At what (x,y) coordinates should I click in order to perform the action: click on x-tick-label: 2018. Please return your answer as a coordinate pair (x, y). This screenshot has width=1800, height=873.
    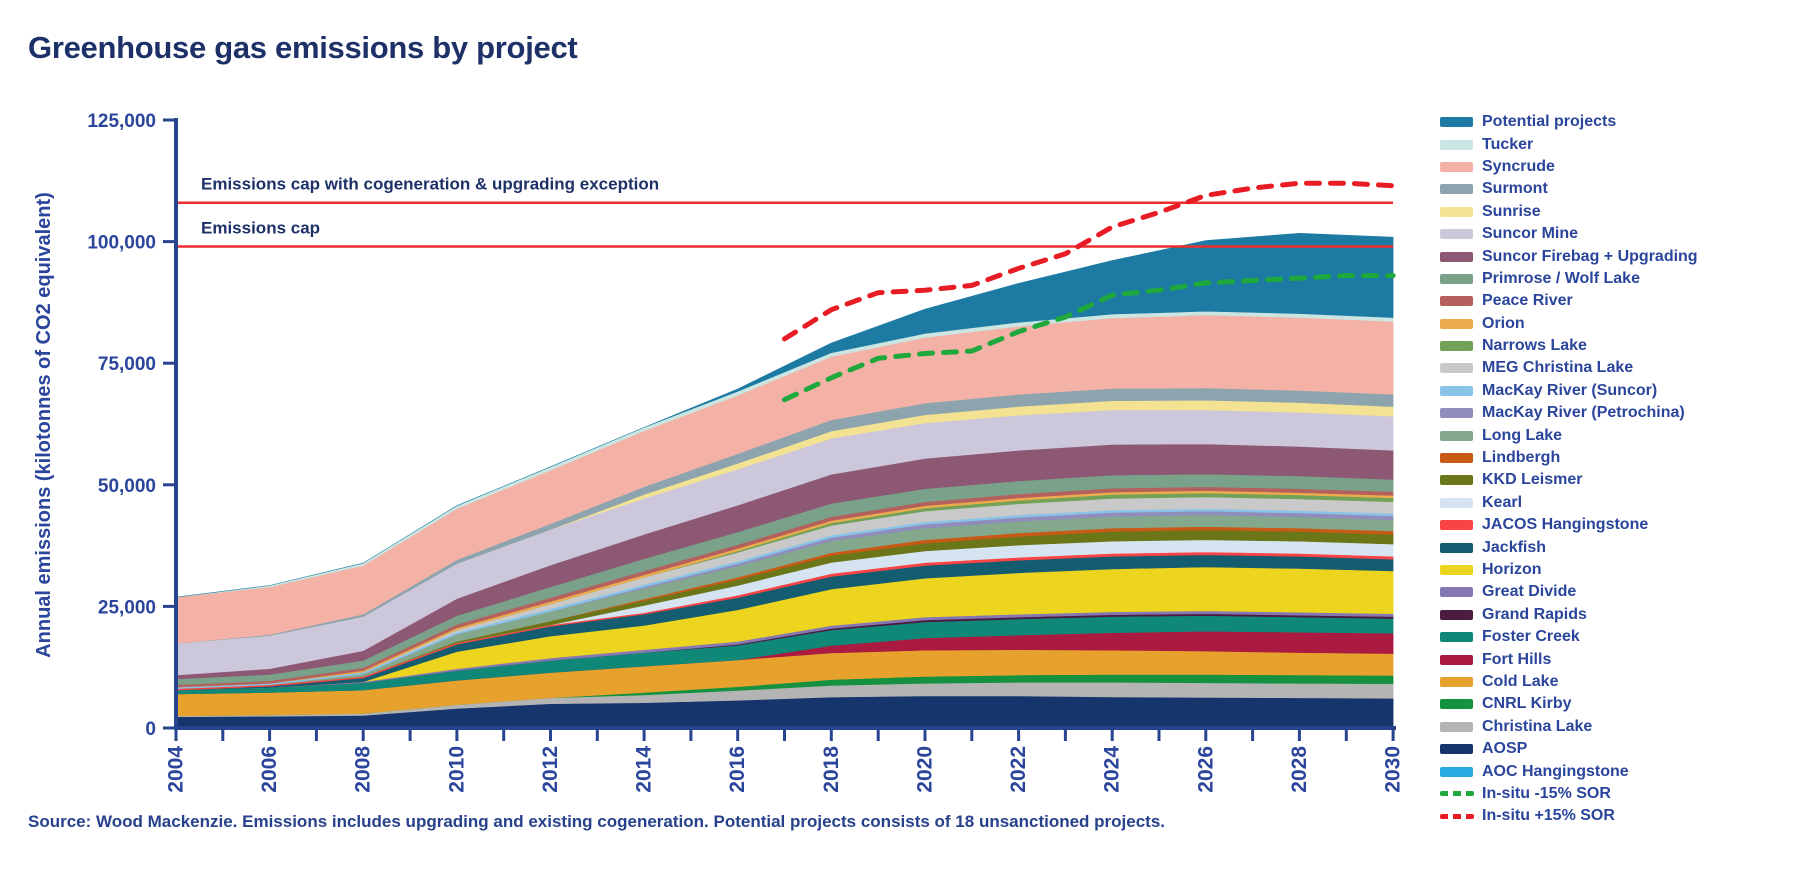
    Looking at the image, I should click on (831, 769).